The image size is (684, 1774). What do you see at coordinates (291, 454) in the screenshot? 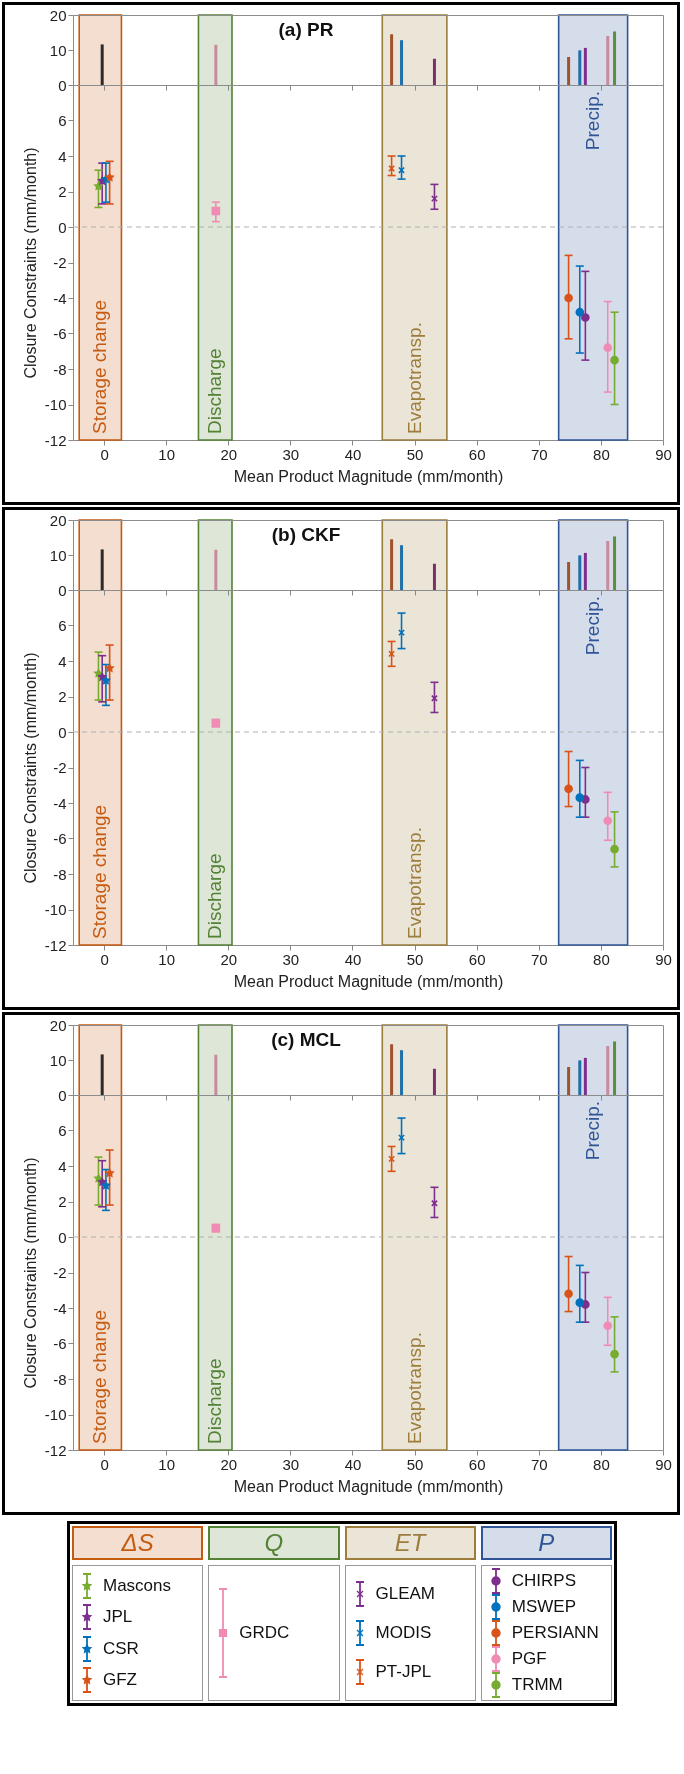
I see `x-tick-label: 30` at bounding box center [291, 454].